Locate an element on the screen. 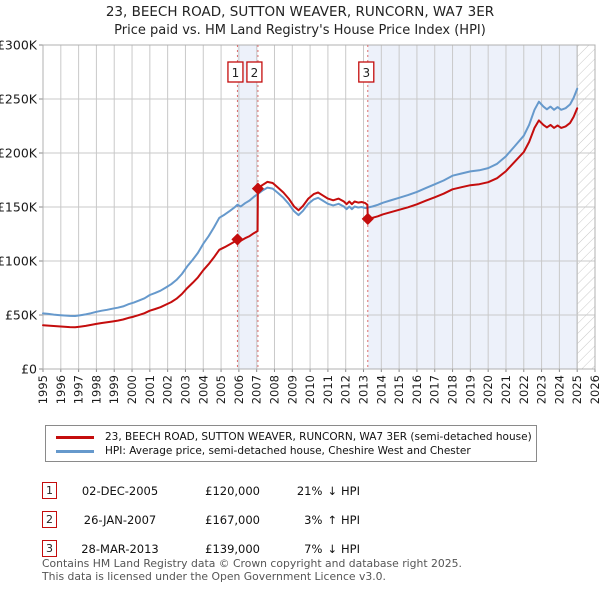 This screenshot has height=590, width=600. svg-text: 2012 is located at coordinates (346, 389).